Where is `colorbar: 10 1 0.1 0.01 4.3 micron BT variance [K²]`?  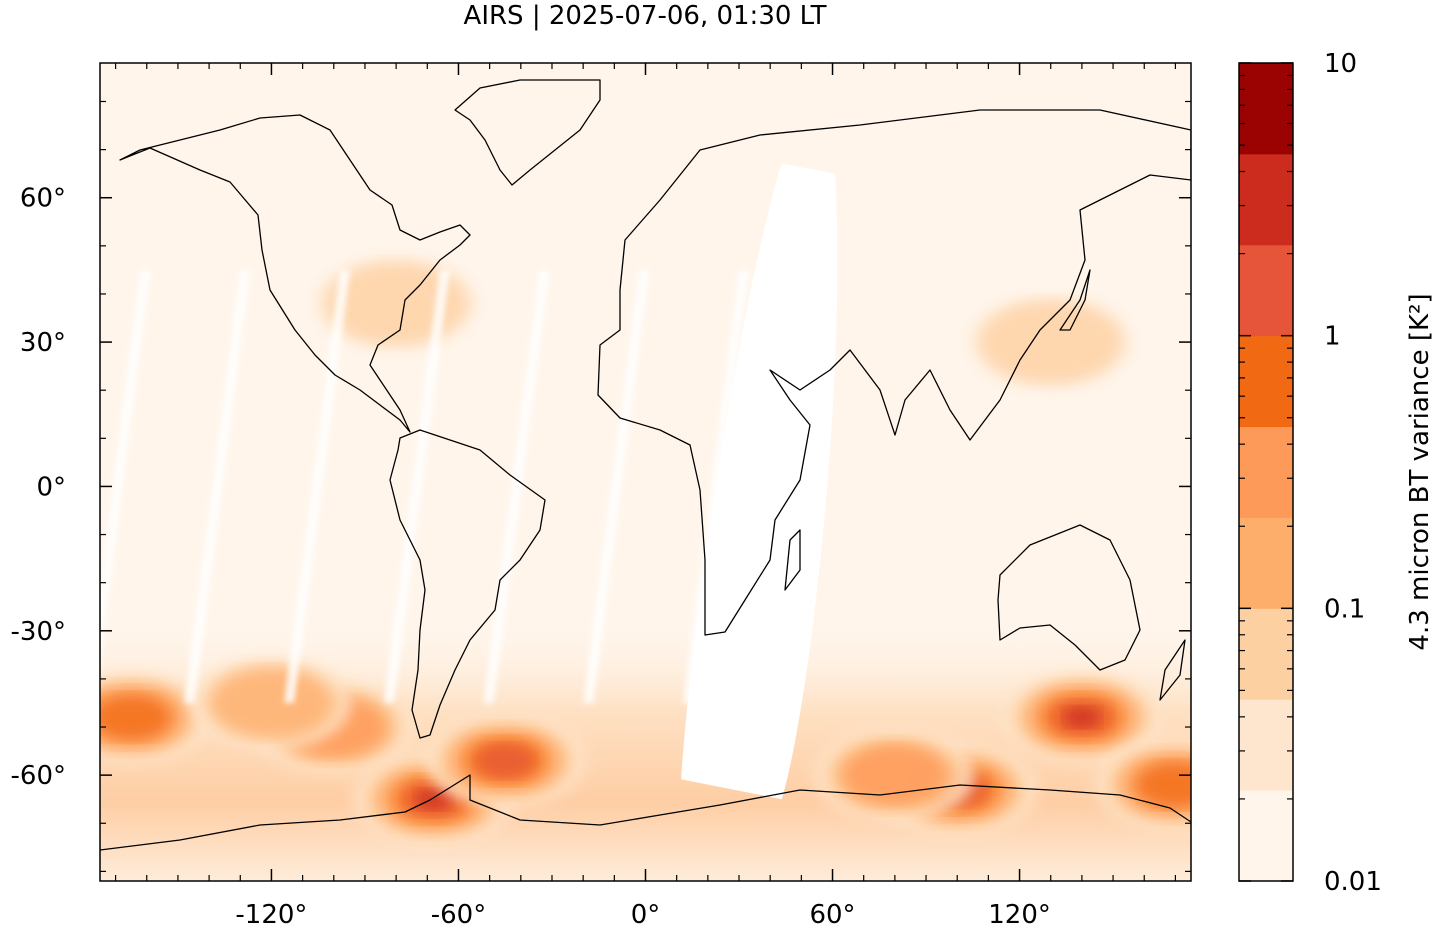 colorbar: 10 1 0.1 0.01 4.3 micron BT variance [K²] is located at coordinates (1336, 473).